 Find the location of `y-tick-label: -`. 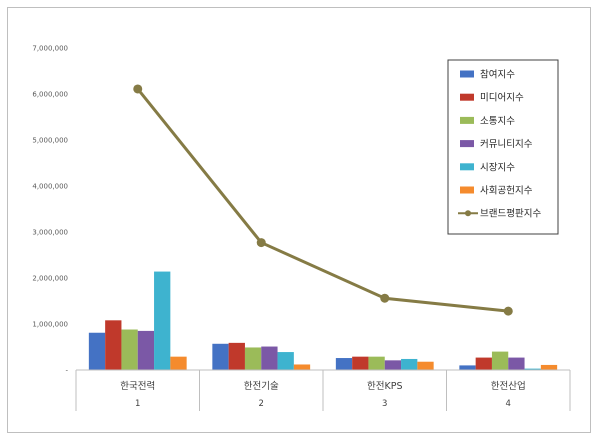

y-tick-label: - is located at coordinates (66, 371).